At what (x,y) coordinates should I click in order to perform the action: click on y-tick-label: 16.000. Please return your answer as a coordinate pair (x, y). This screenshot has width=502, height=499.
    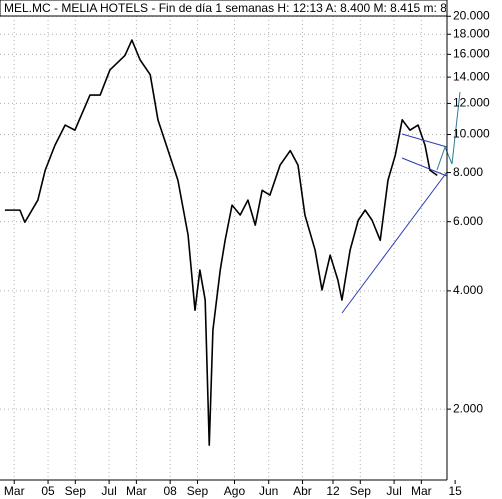
    Looking at the image, I should click on (471, 54).